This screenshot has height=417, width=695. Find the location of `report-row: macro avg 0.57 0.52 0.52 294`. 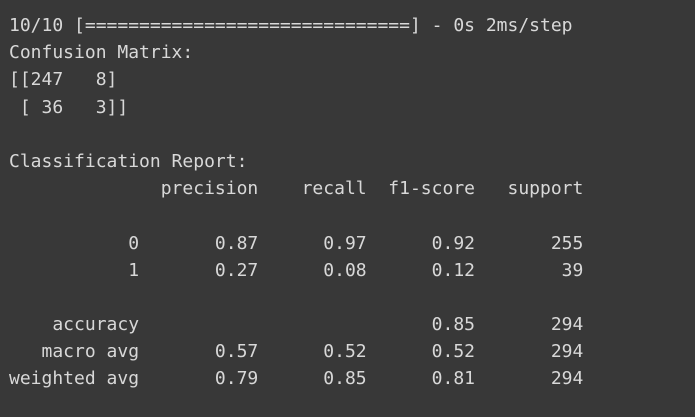

report-row: macro avg 0.57 0.52 0.52 294 is located at coordinates (296, 352).